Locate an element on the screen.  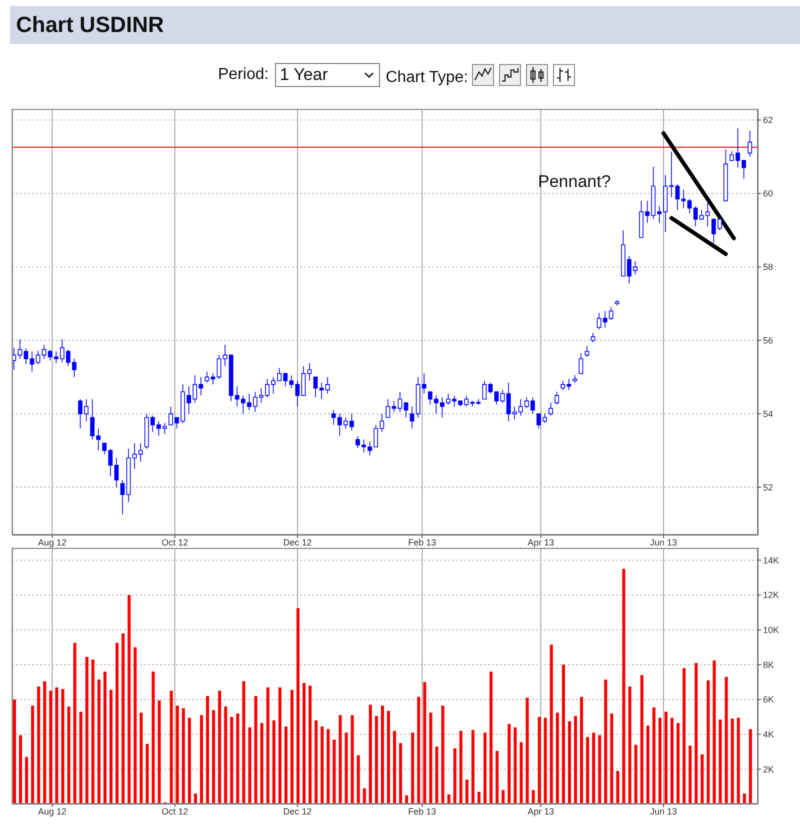
y-tick-label: 10K is located at coordinates (771, 630).